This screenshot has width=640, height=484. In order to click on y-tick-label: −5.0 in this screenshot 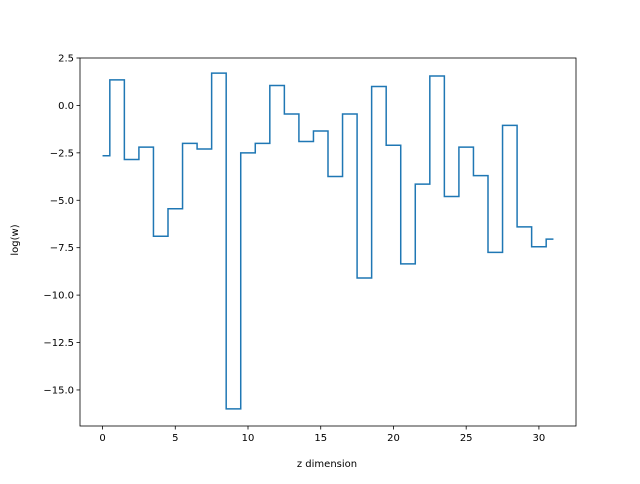, I will do `click(62, 201)`.